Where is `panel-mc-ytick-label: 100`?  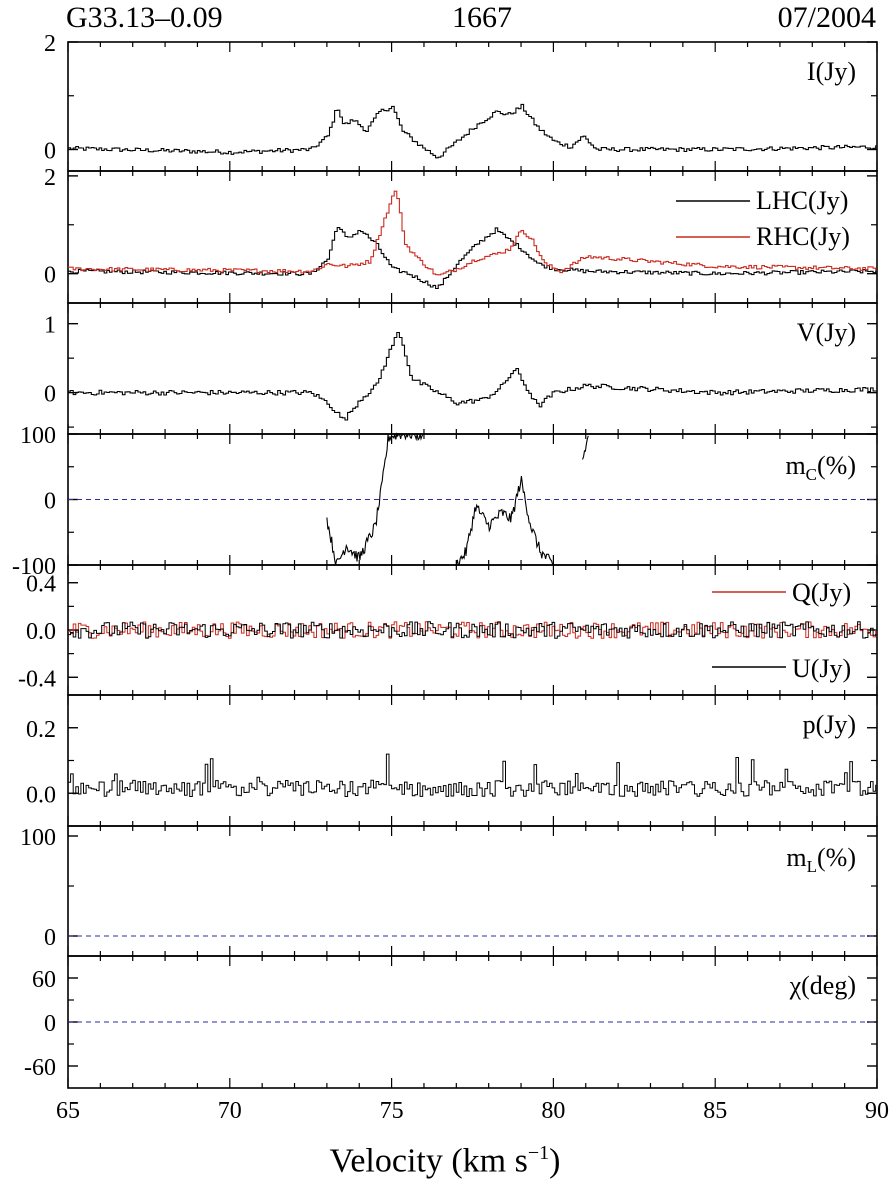 panel-mc-ytick-label: 100 is located at coordinates (38, 436).